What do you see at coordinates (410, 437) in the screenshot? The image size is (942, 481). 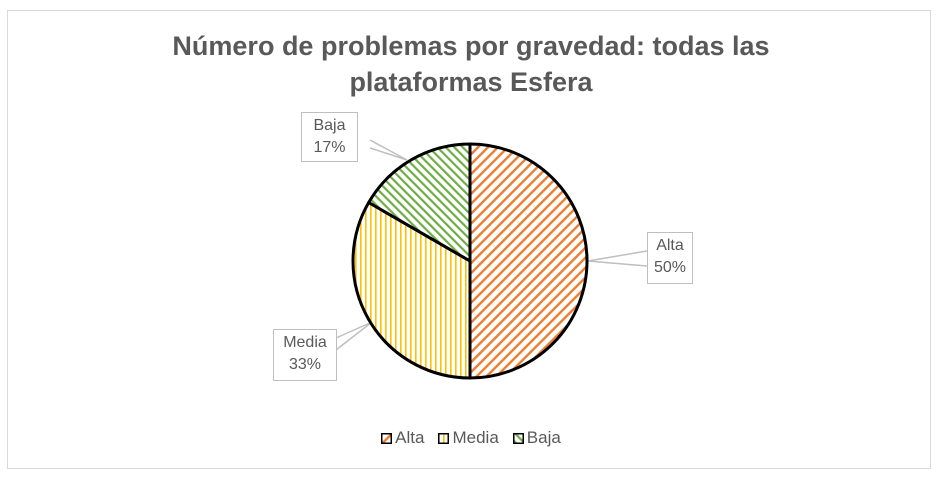 I see `legend-label-alta: Alta` at bounding box center [410, 437].